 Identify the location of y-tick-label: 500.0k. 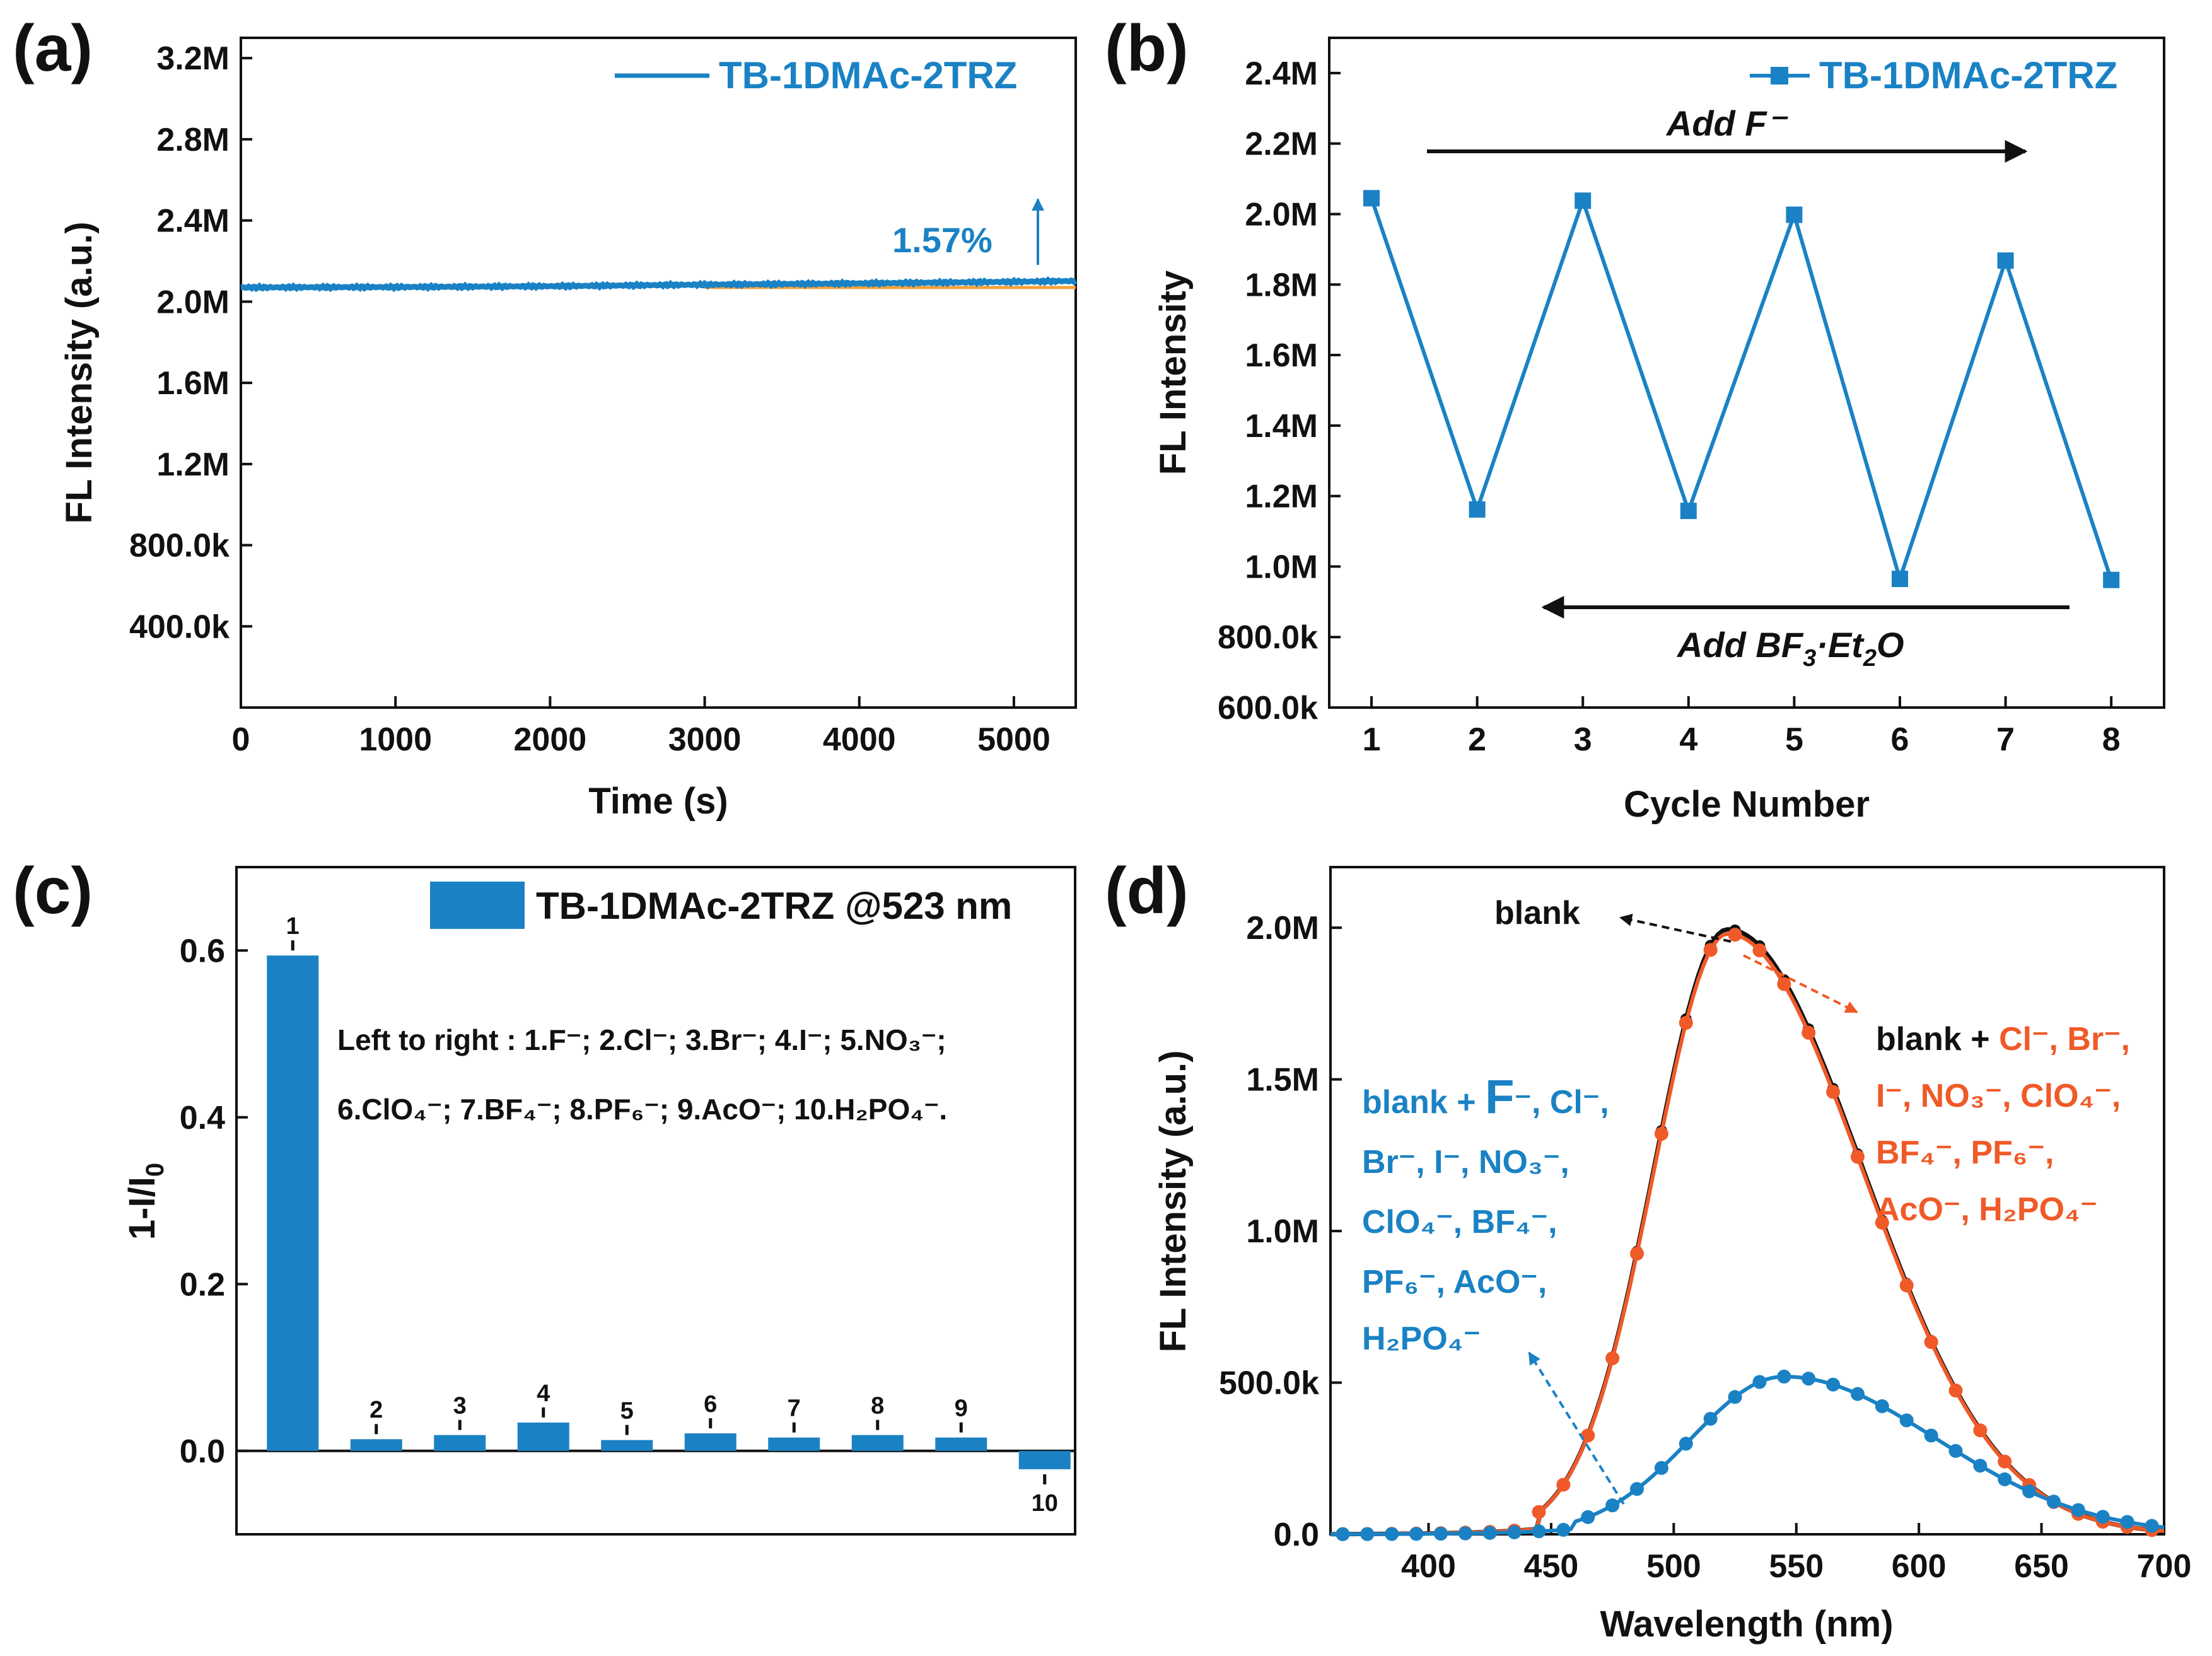
(1269, 1383).